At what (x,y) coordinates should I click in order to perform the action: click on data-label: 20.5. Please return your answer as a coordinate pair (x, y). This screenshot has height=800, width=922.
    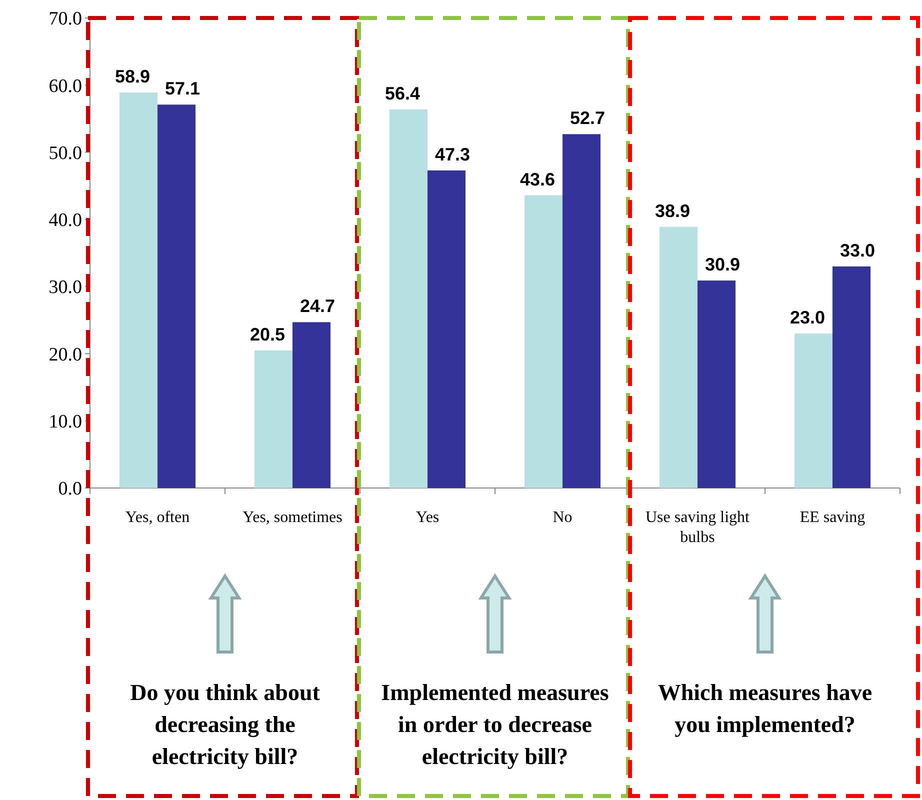
    Looking at the image, I should click on (268, 334).